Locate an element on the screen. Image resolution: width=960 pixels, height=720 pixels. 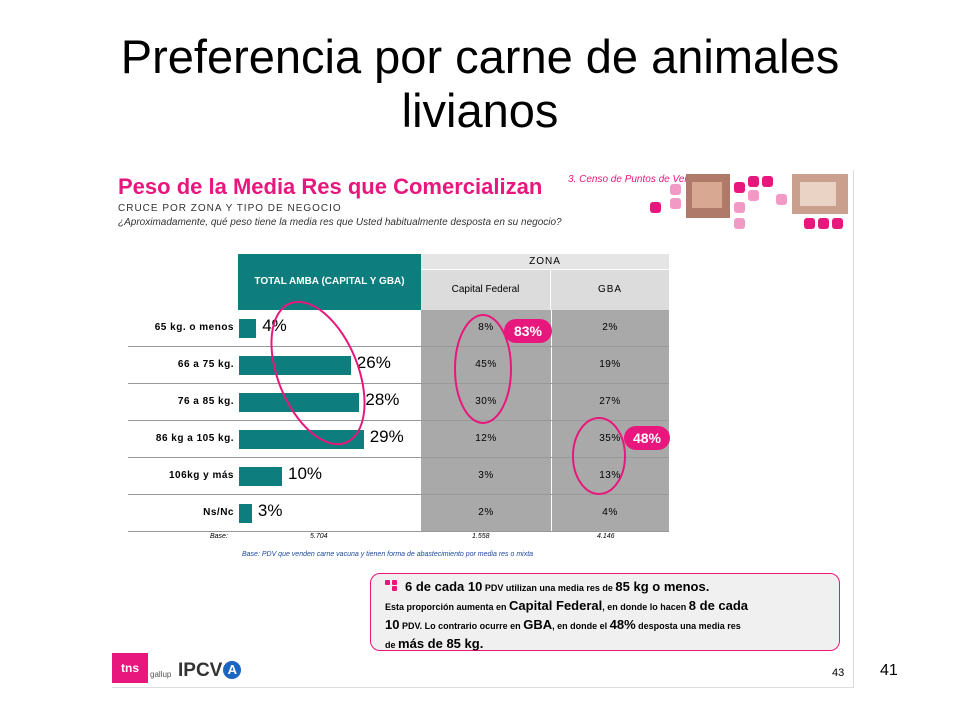
callout-seg: desposta una media res is located at coordinates (689, 626).